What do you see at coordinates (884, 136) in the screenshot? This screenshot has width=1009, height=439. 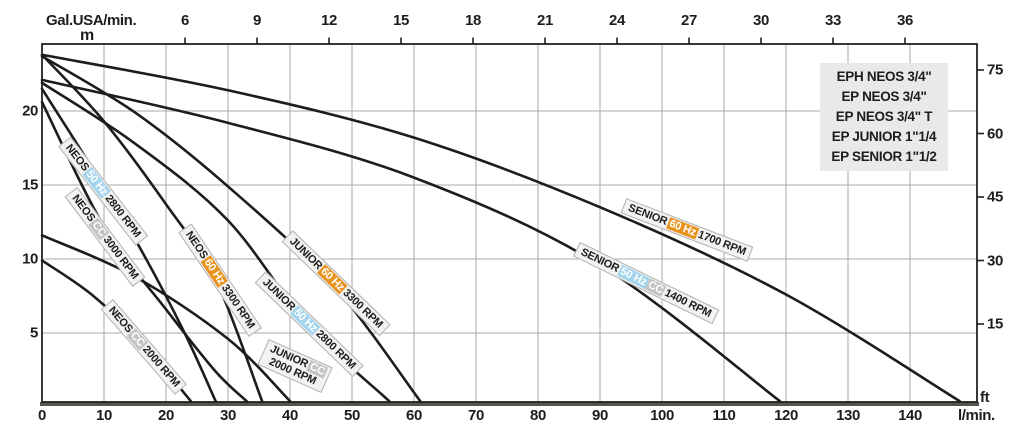 I see `legend-item: EP JUNIOR 1"1/4` at bounding box center [884, 136].